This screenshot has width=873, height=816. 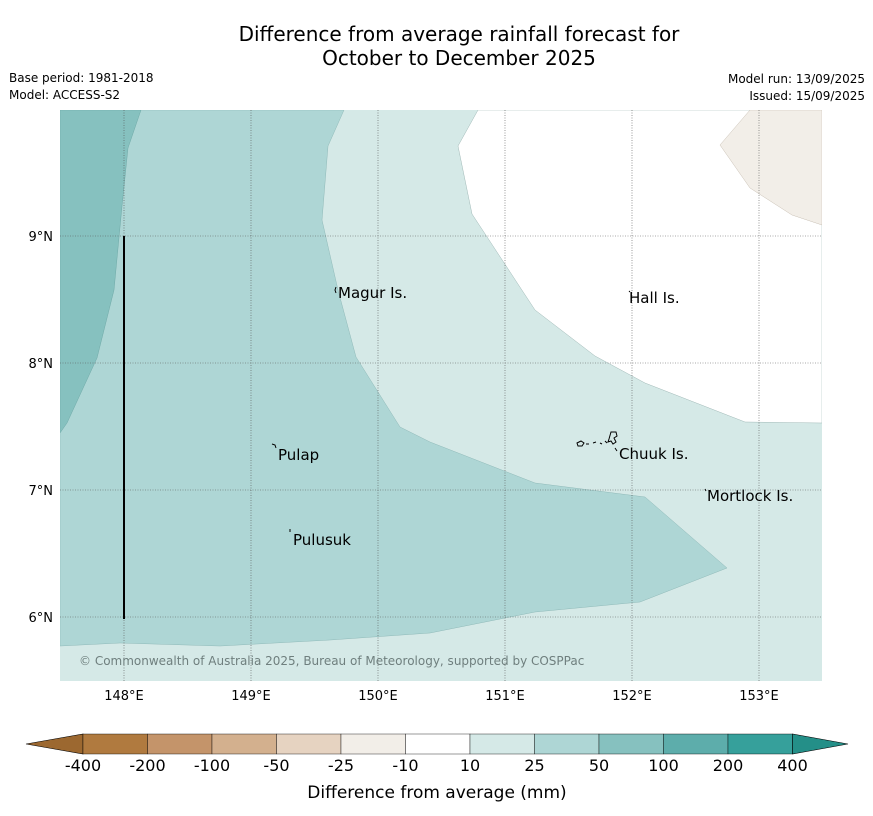 What do you see at coordinates (372, 293) in the screenshot?
I see `label-magur: Magur Is.` at bounding box center [372, 293].